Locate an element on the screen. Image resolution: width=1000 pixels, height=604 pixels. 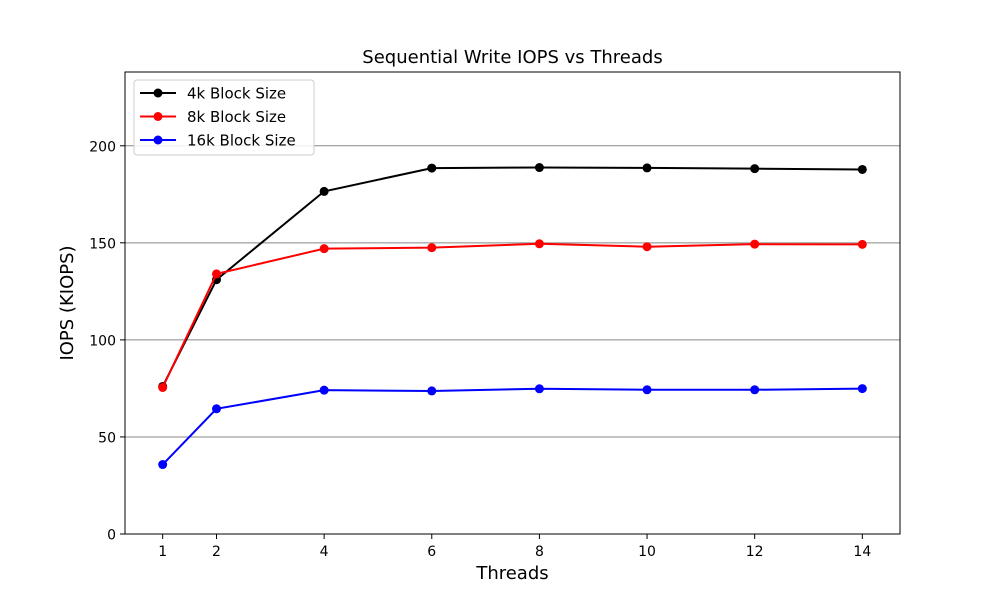
legend-item: 4k Block Size is located at coordinates (213, 94).